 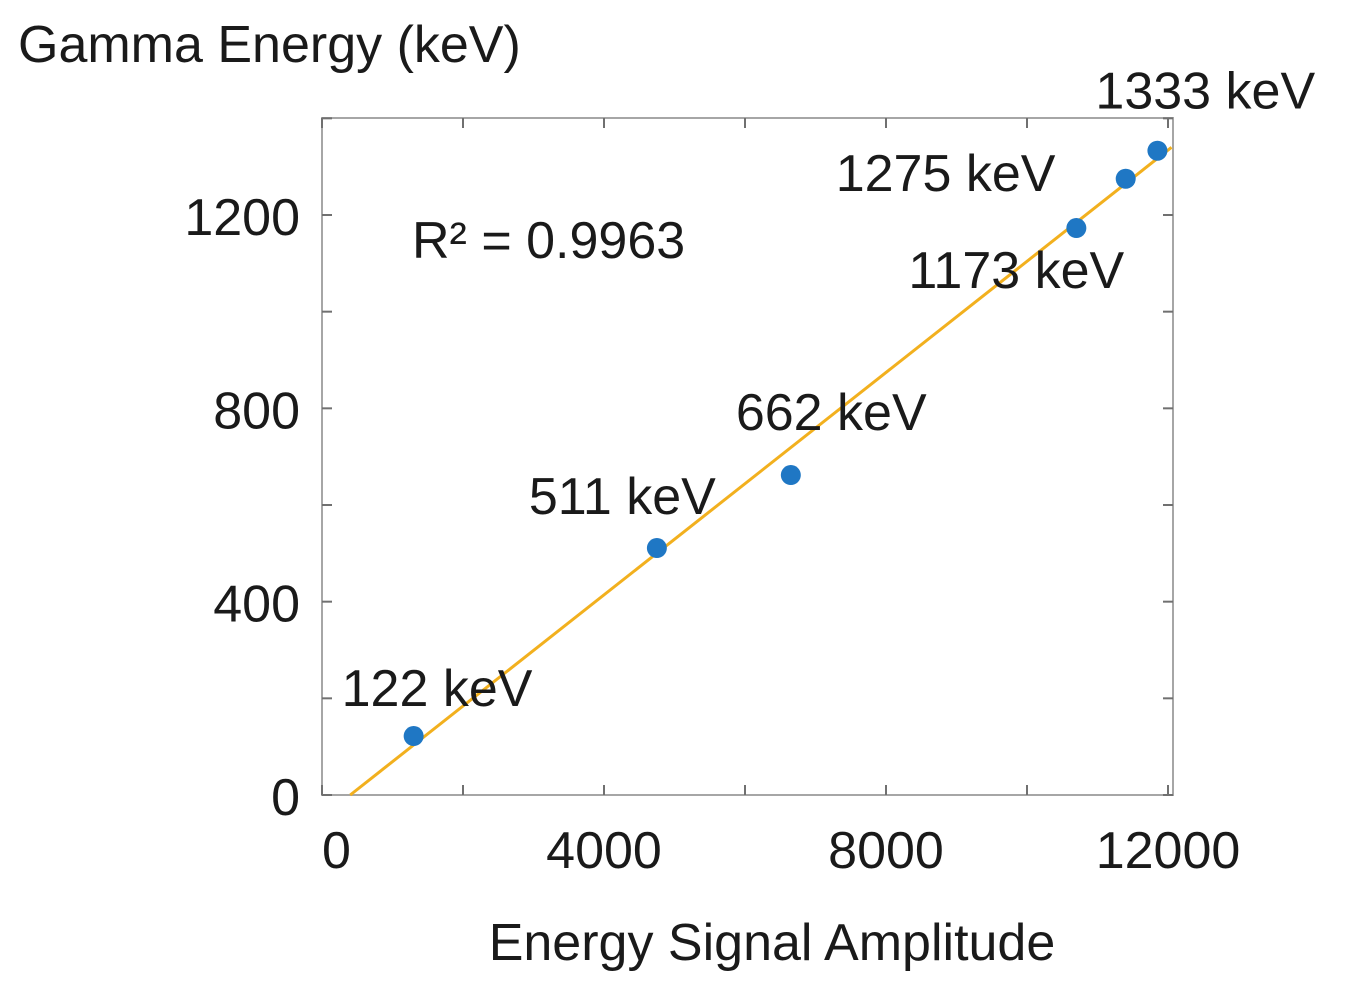 What do you see at coordinates (242, 508) in the screenshot?
I see `y-tick-labels: 0 400 800 1200` at bounding box center [242, 508].